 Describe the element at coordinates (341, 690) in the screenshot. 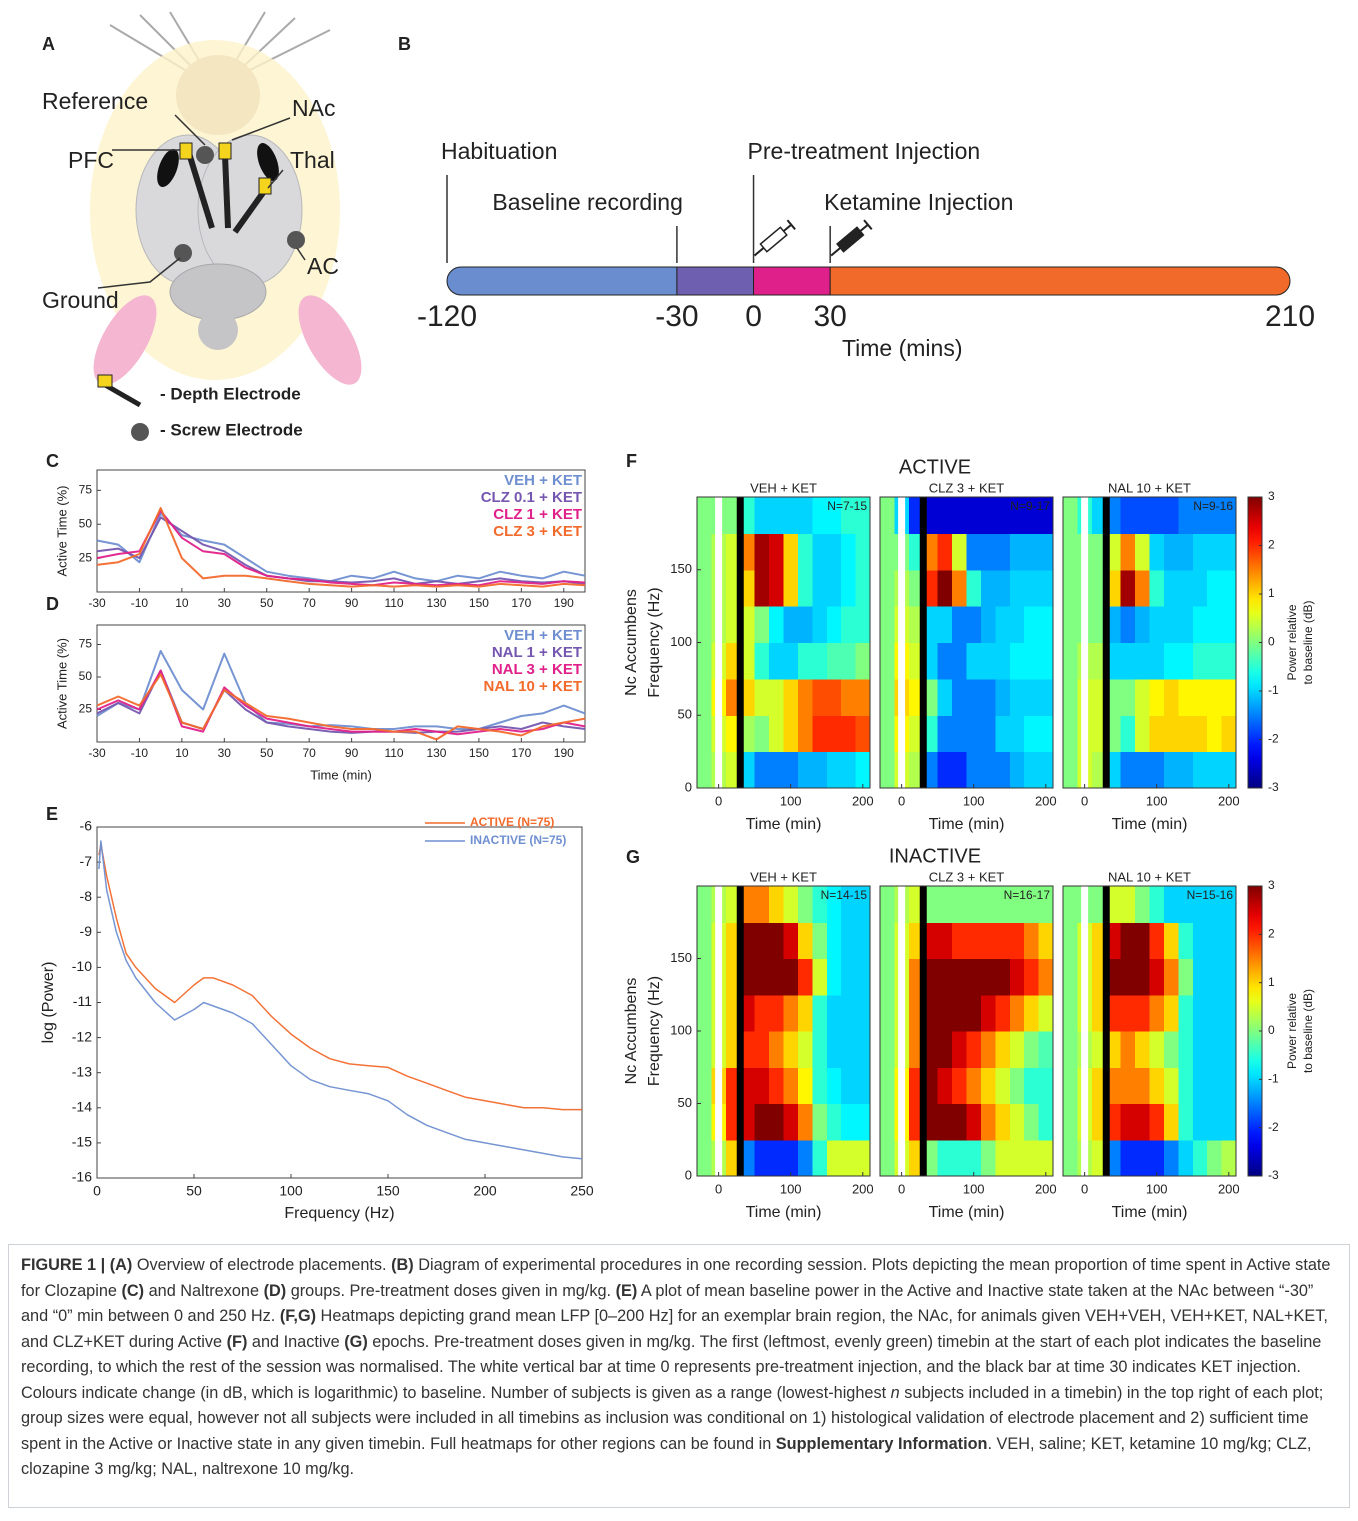

I see `series-line` at that location.